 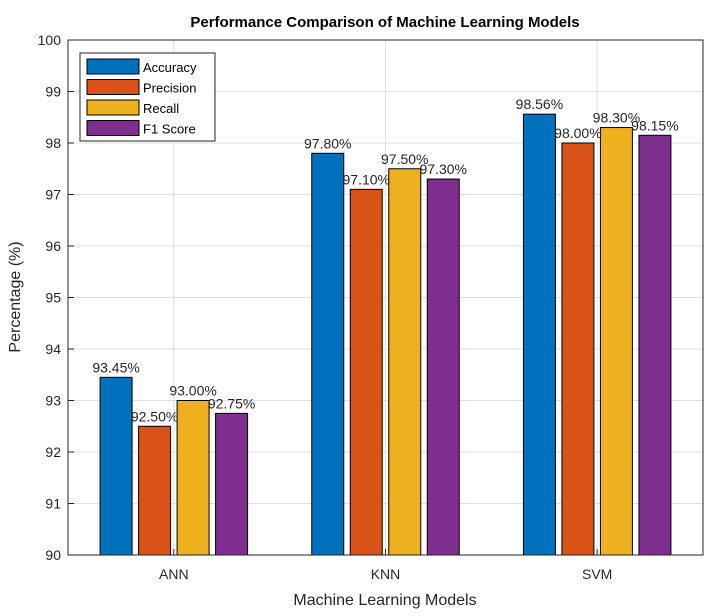 I want to click on y-tick-label: 92, so click(x=53, y=452).